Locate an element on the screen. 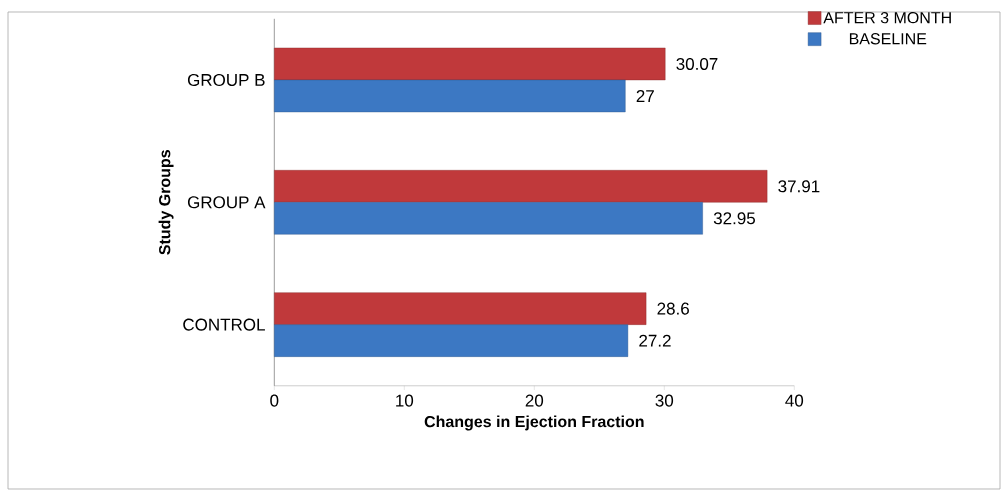 The height and width of the screenshot is (491, 1003). y-tick-label: CONTROL is located at coordinates (224, 324).